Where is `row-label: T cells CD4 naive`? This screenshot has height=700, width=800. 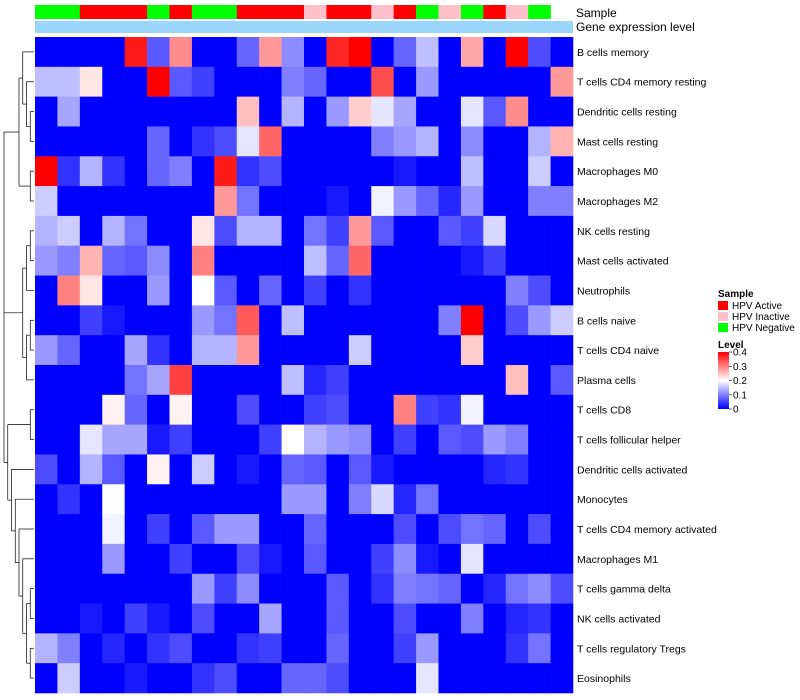
row-label: T cells CD4 naive is located at coordinates (618, 351).